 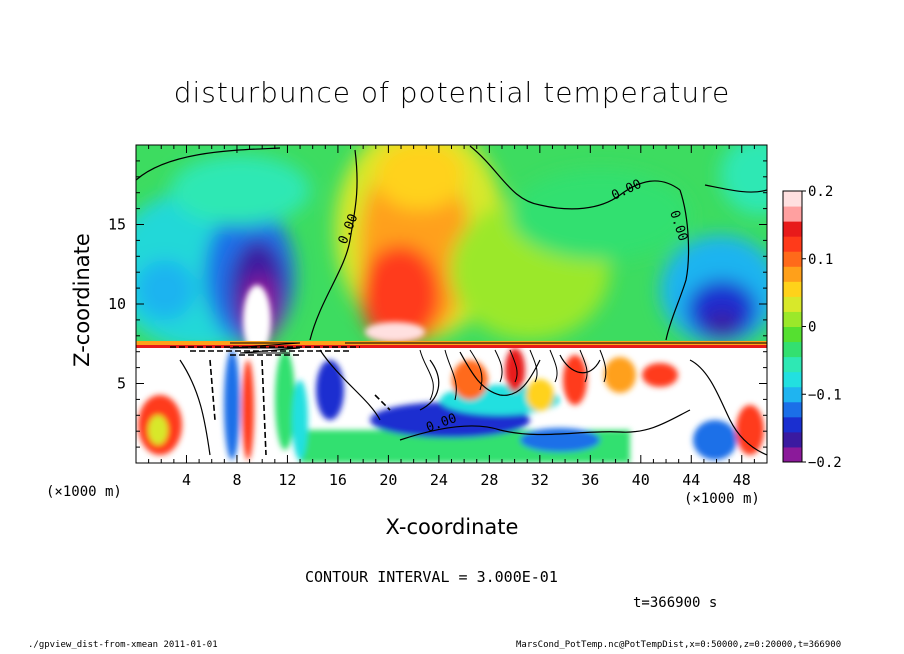 What do you see at coordinates (257, 320) in the screenshot?
I see `left-white-core` at bounding box center [257, 320].